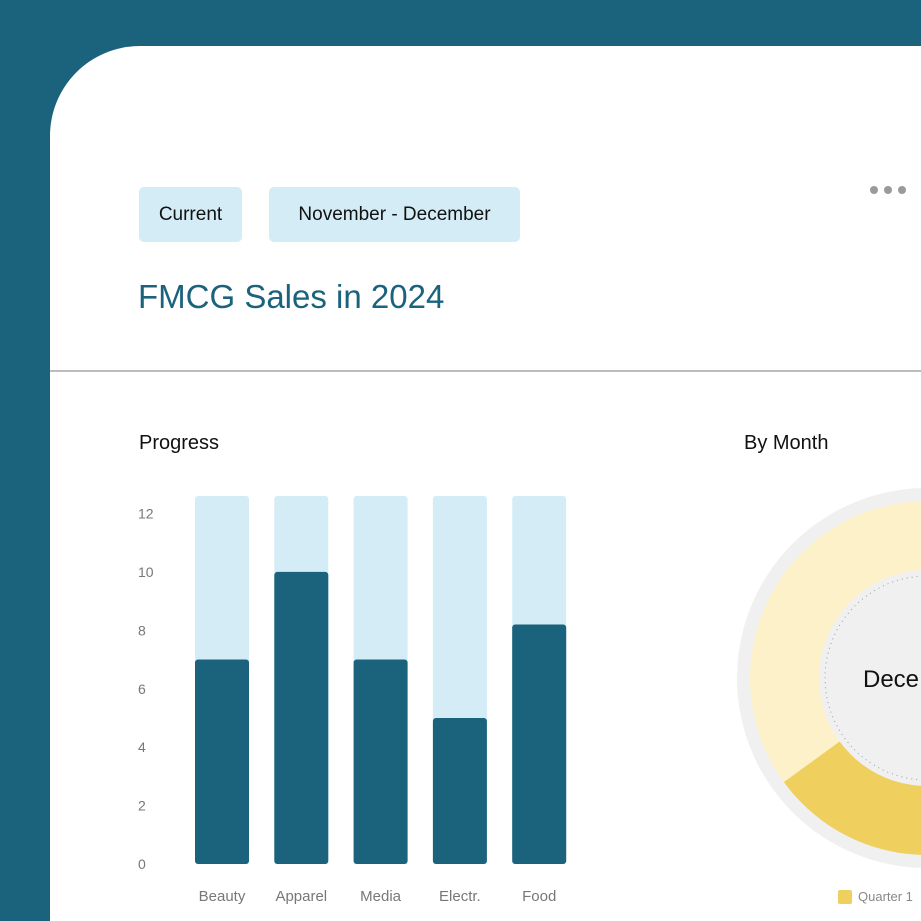 Image resolution: width=921 pixels, height=921 pixels. What do you see at coordinates (190, 214) in the screenshot?
I see `filter-current: Current` at bounding box center [190, 214].